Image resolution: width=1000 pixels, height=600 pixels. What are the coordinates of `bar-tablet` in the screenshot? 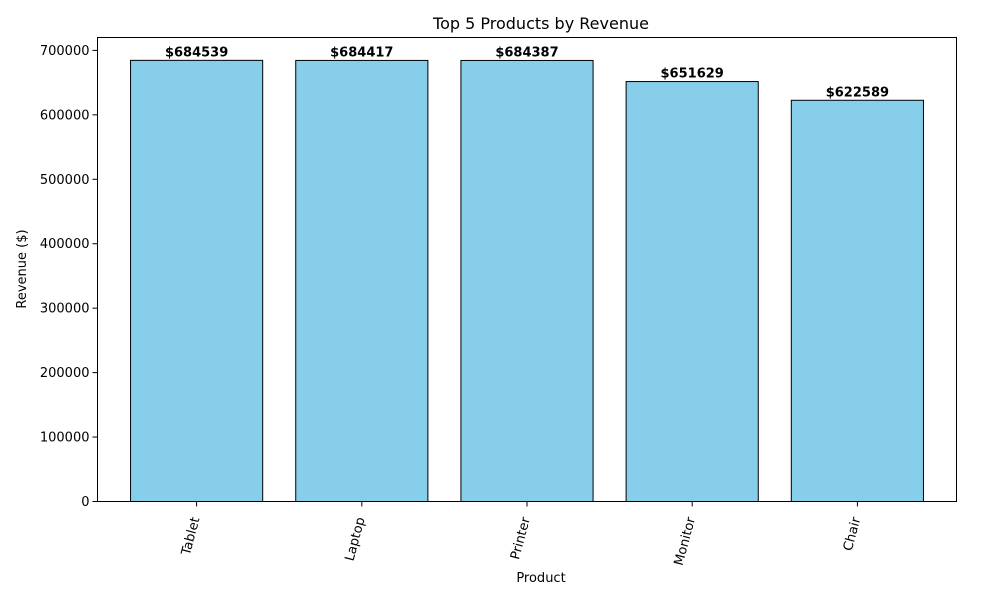 It's located at (197, 281).